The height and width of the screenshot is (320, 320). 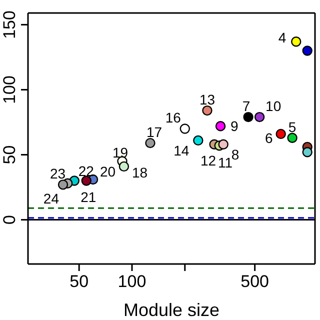 What do you see at coordinates (274, 106) in the screenshot?
I see `annotation: 10` at bounding box center [274, 106].